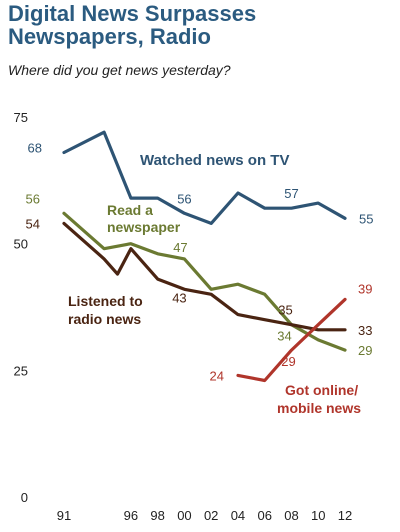 Image resolution: width=400 pixels, height=532 pixels. What do you see at coordinates (238, 515) in the screenshot?
I see `x-tick-label: 04` at bounding box center [238, 515].